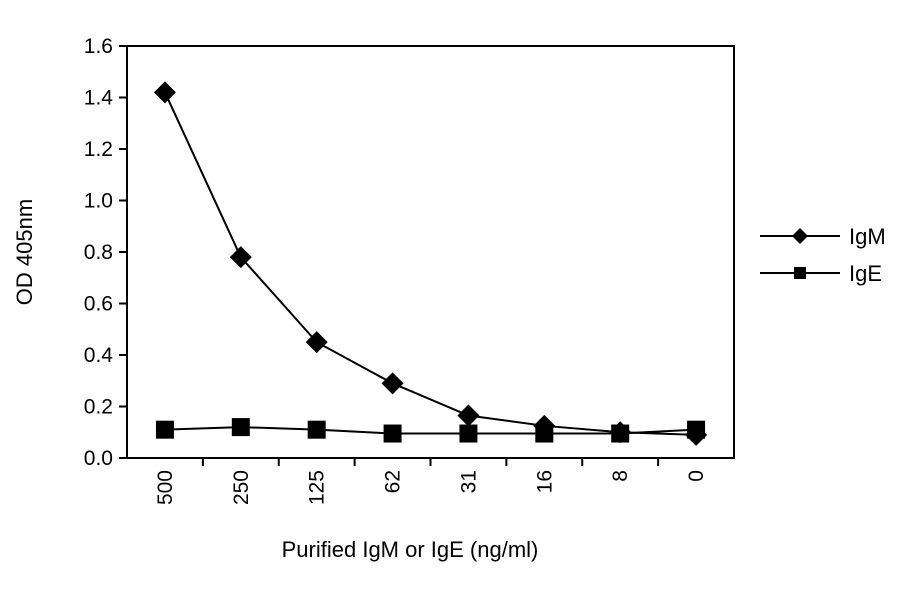 The image size is (900, 594). Describe the element at coordinates (98, 201) in the screenshot. I see `y-tick-label: 1.0` at that location.